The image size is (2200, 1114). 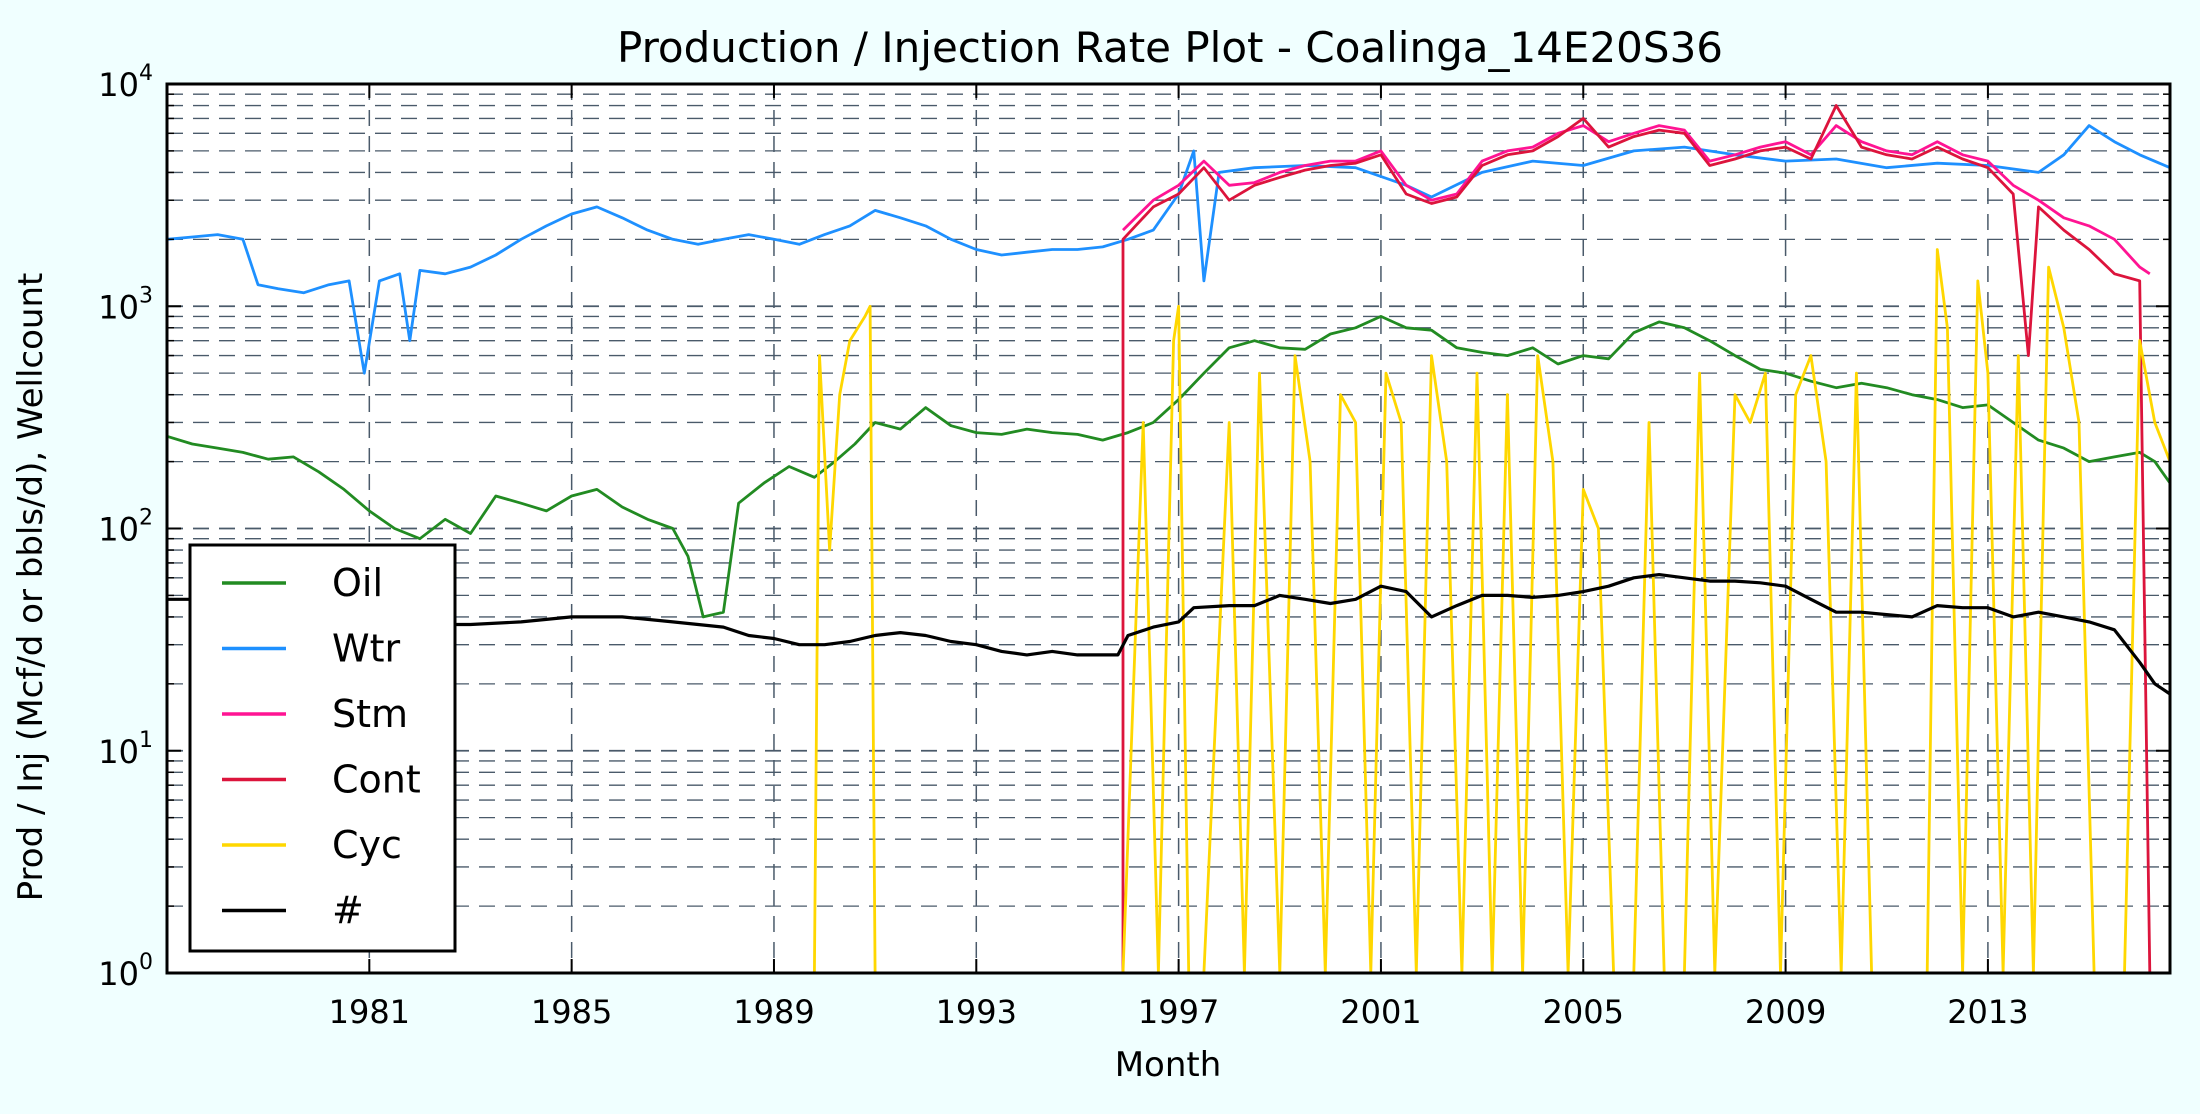 What do you see at coordinates (1380, 1012) in the screenshot?
I see `x-tick-label: 2001` at bounding box center [1380, 1012].